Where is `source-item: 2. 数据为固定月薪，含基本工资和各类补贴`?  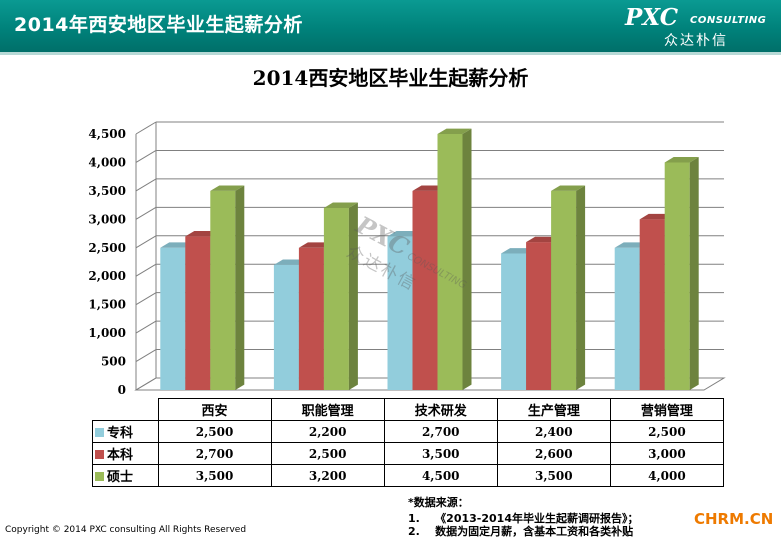 source-item: 2. 数据为固定月薪，含基本工资和各类补贴 is located at coordinates (520, 531).